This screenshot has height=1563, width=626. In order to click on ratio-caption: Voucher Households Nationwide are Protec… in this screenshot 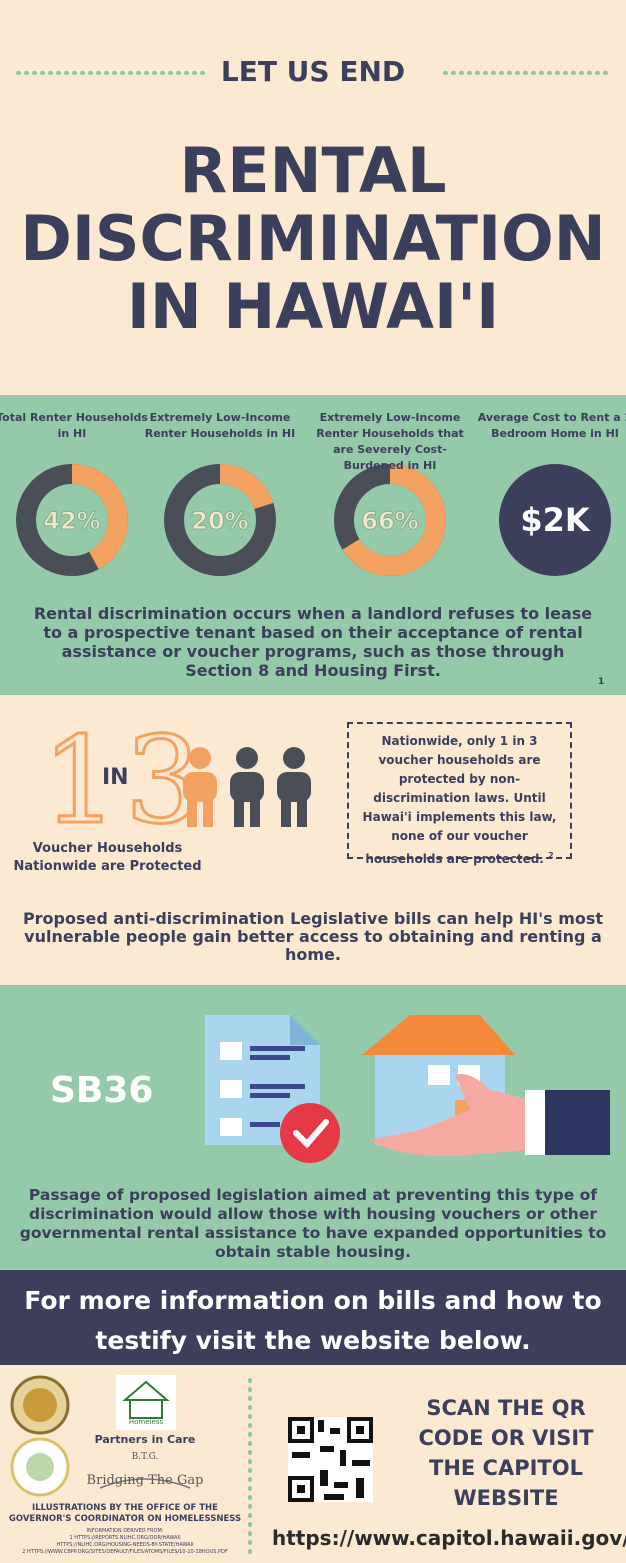, I will do `click(107, 858)`.